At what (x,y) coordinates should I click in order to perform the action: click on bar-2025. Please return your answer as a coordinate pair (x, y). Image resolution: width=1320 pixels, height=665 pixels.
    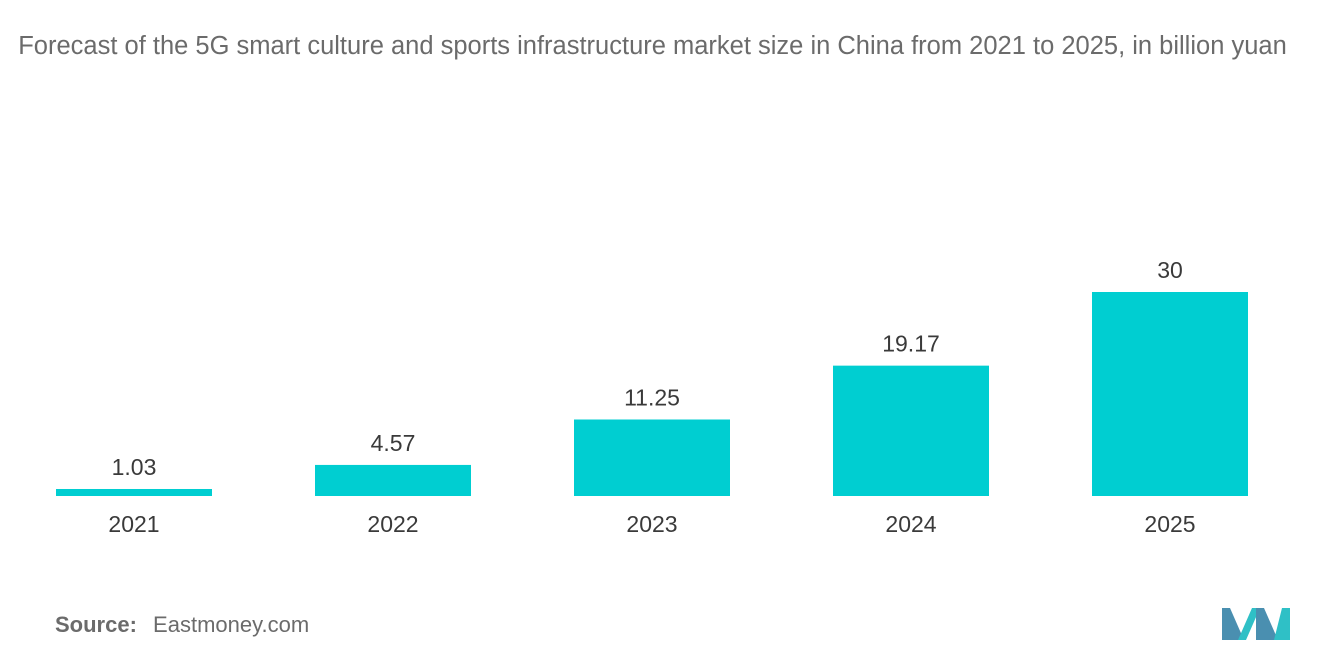
    Looking at the image, I should click on (1170, 394).